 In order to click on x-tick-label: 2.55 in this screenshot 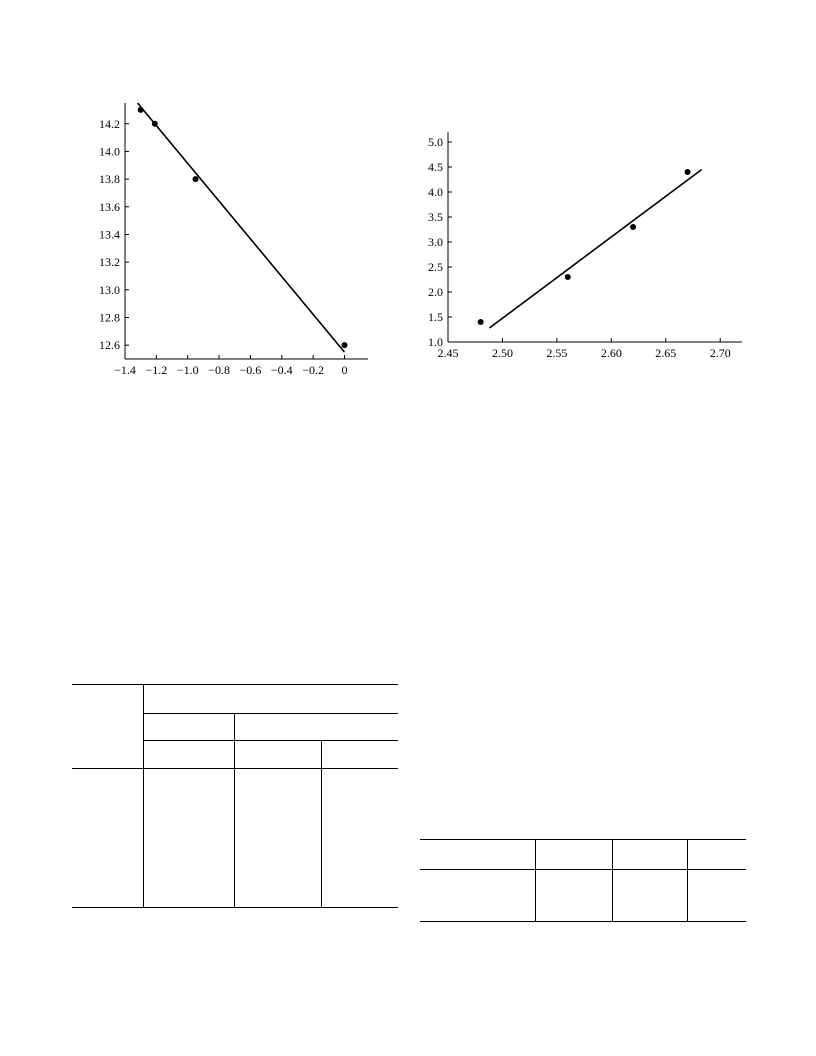, I will do `click(556, 353)`.